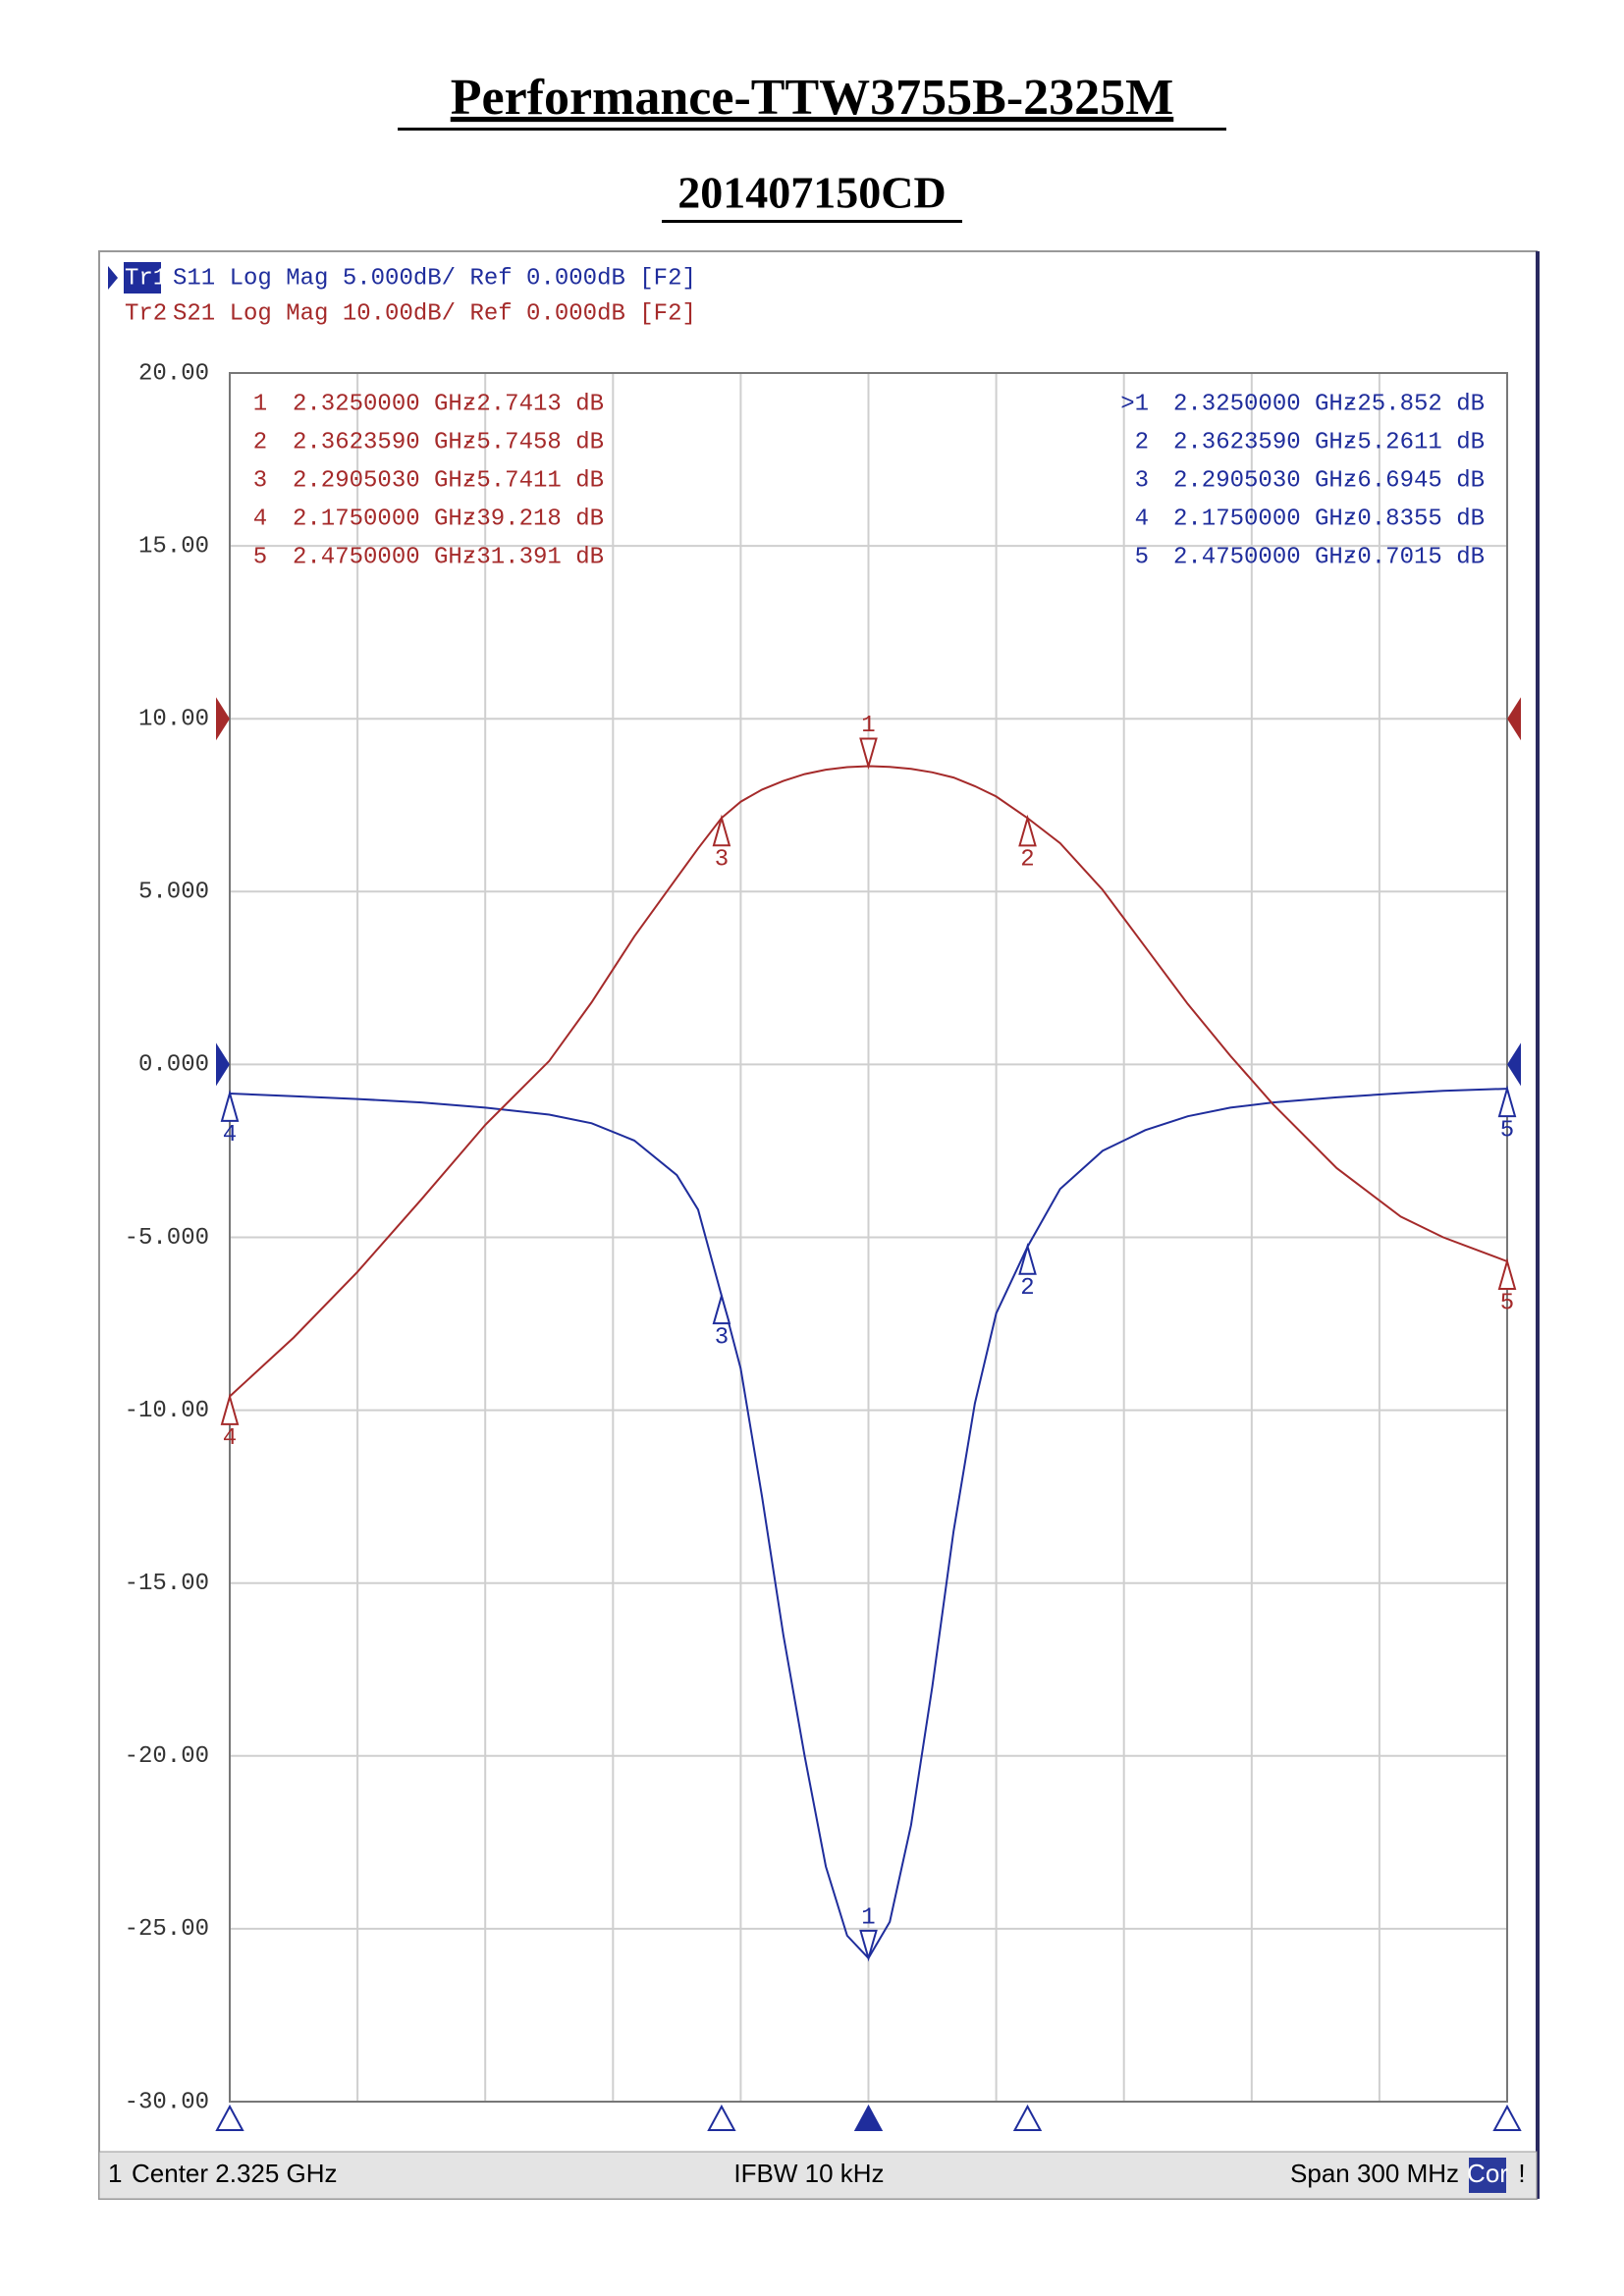 The width and height of the screenshot is (1624, 2296). I want to click on trace-id: Tr1, so click(146, 278).